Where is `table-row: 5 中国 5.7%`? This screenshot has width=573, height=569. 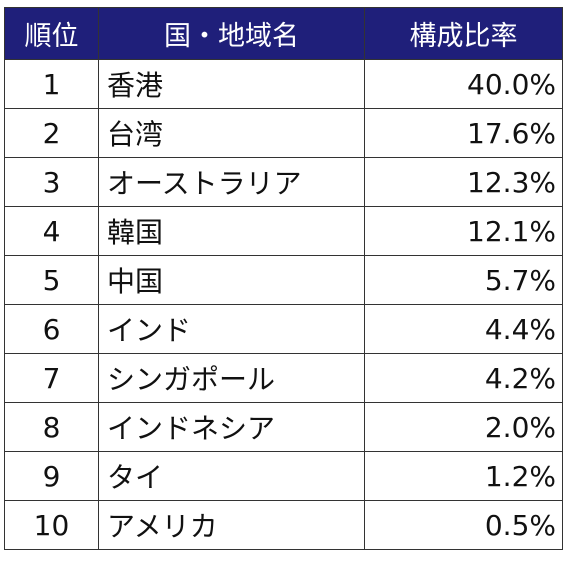
table-row: 5 中国 5.7% is located at coordinates (283, 280).